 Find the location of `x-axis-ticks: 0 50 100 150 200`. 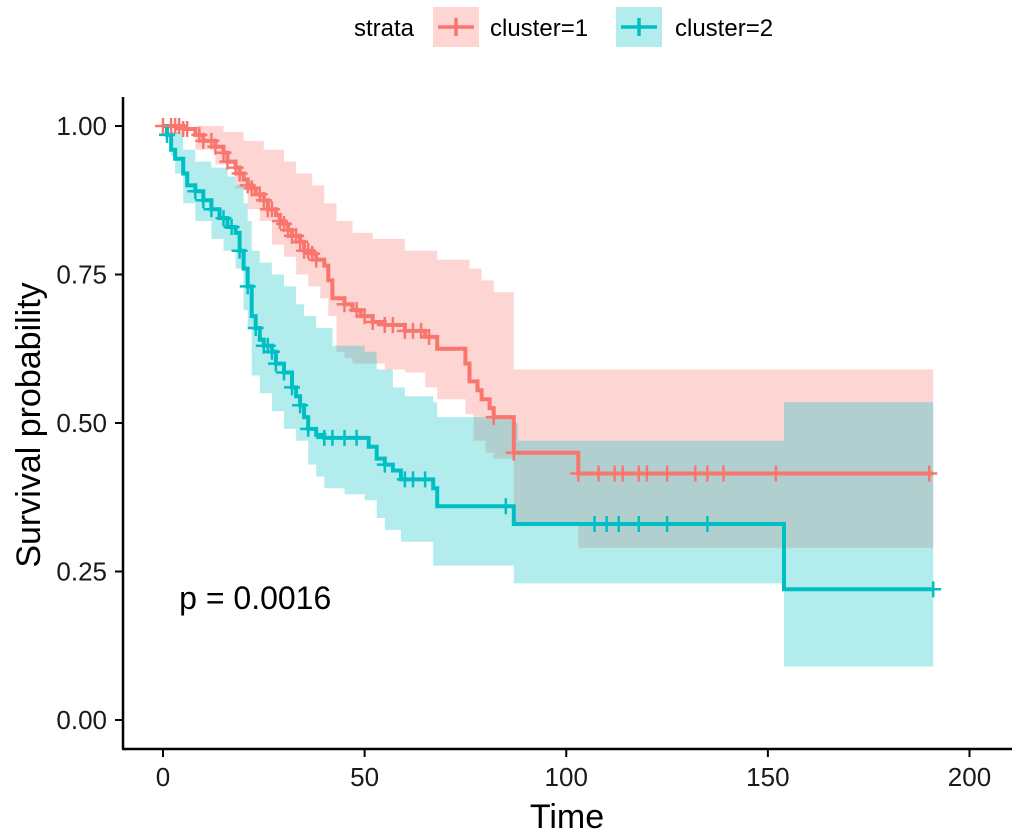

x-axis-ticks: 0 50 100 150 200 is located at coordinates (573, 770).